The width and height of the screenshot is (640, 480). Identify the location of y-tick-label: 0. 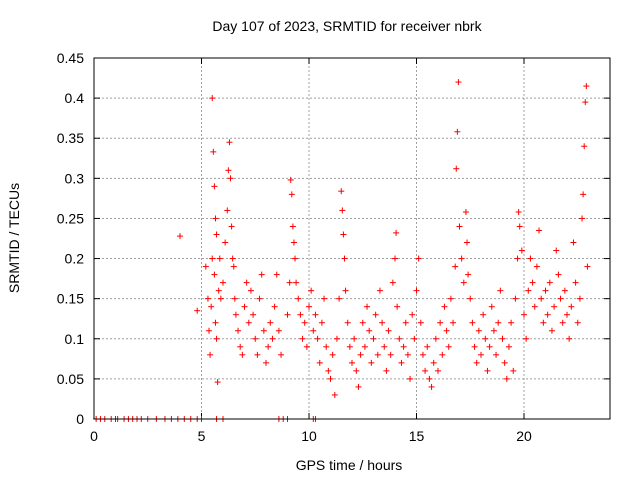
(80, 419).